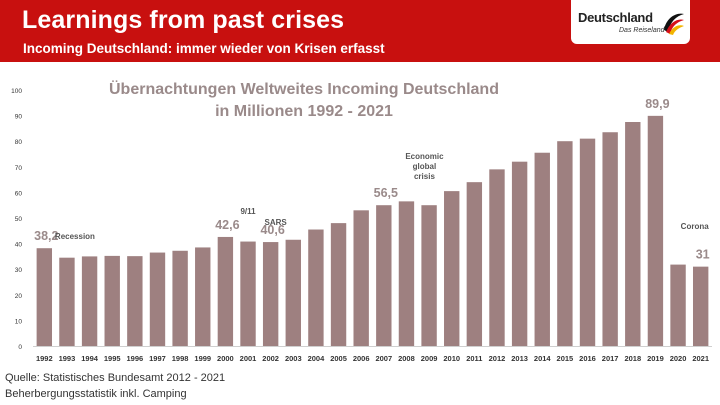 This screenshot has height=405, width=720. I want to click on data-label: 42,6, so click(227, 225).